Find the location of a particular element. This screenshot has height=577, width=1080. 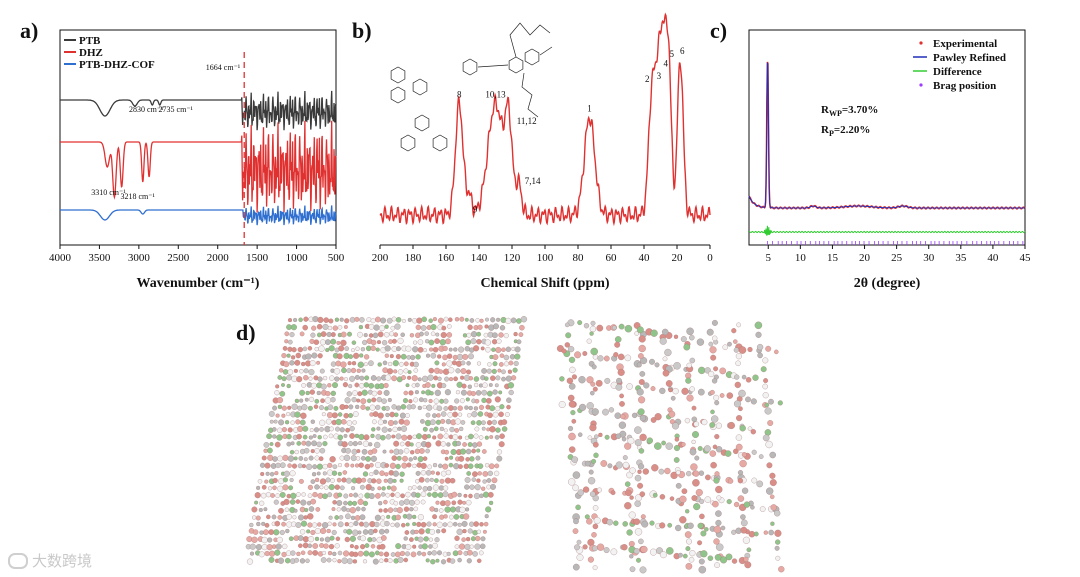

x-axis-title: Wavenumber (cm⁻¹) is located at coordinates (198, 283).